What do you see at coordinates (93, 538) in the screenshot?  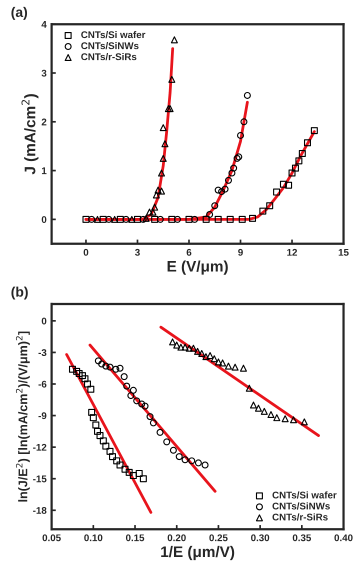 I see `x-tick-label: 0.10` at bounding box center [93, 538].